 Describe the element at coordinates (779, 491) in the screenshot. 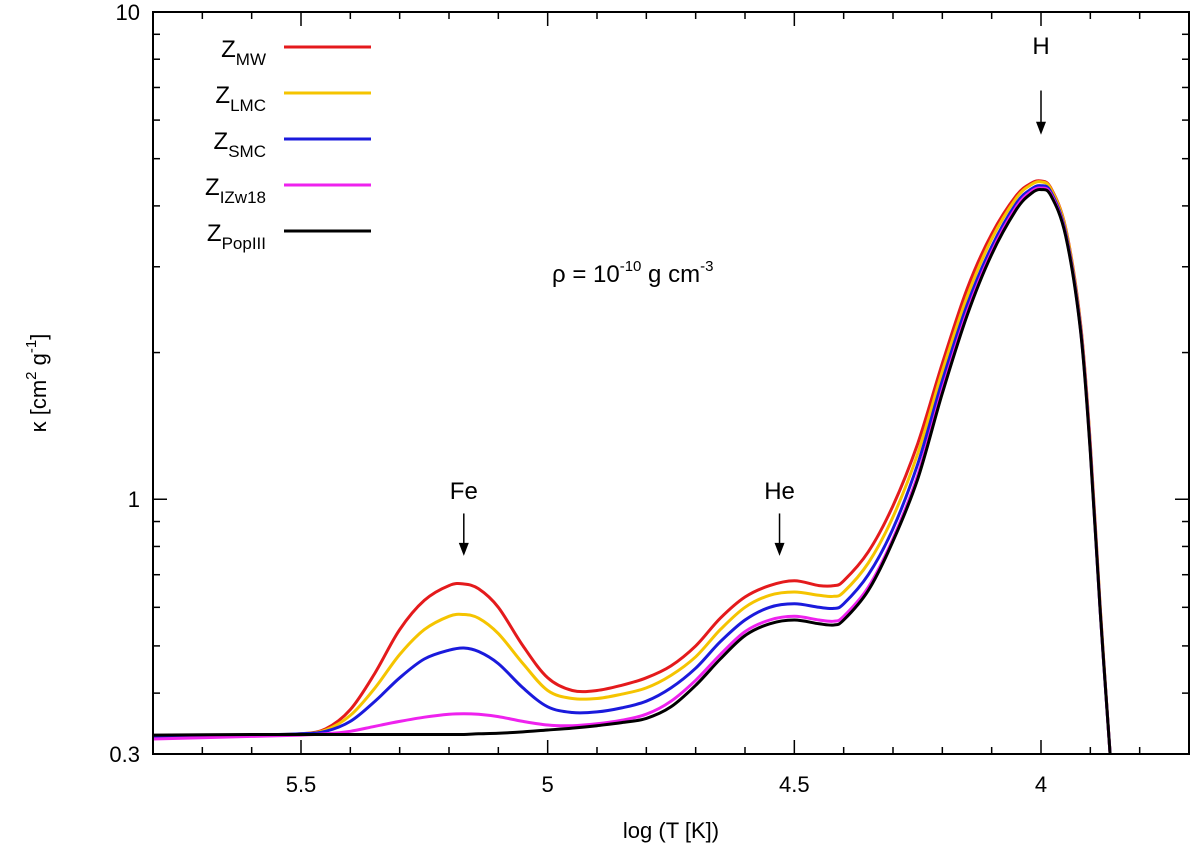

I see `annotation-he: He` at that location.